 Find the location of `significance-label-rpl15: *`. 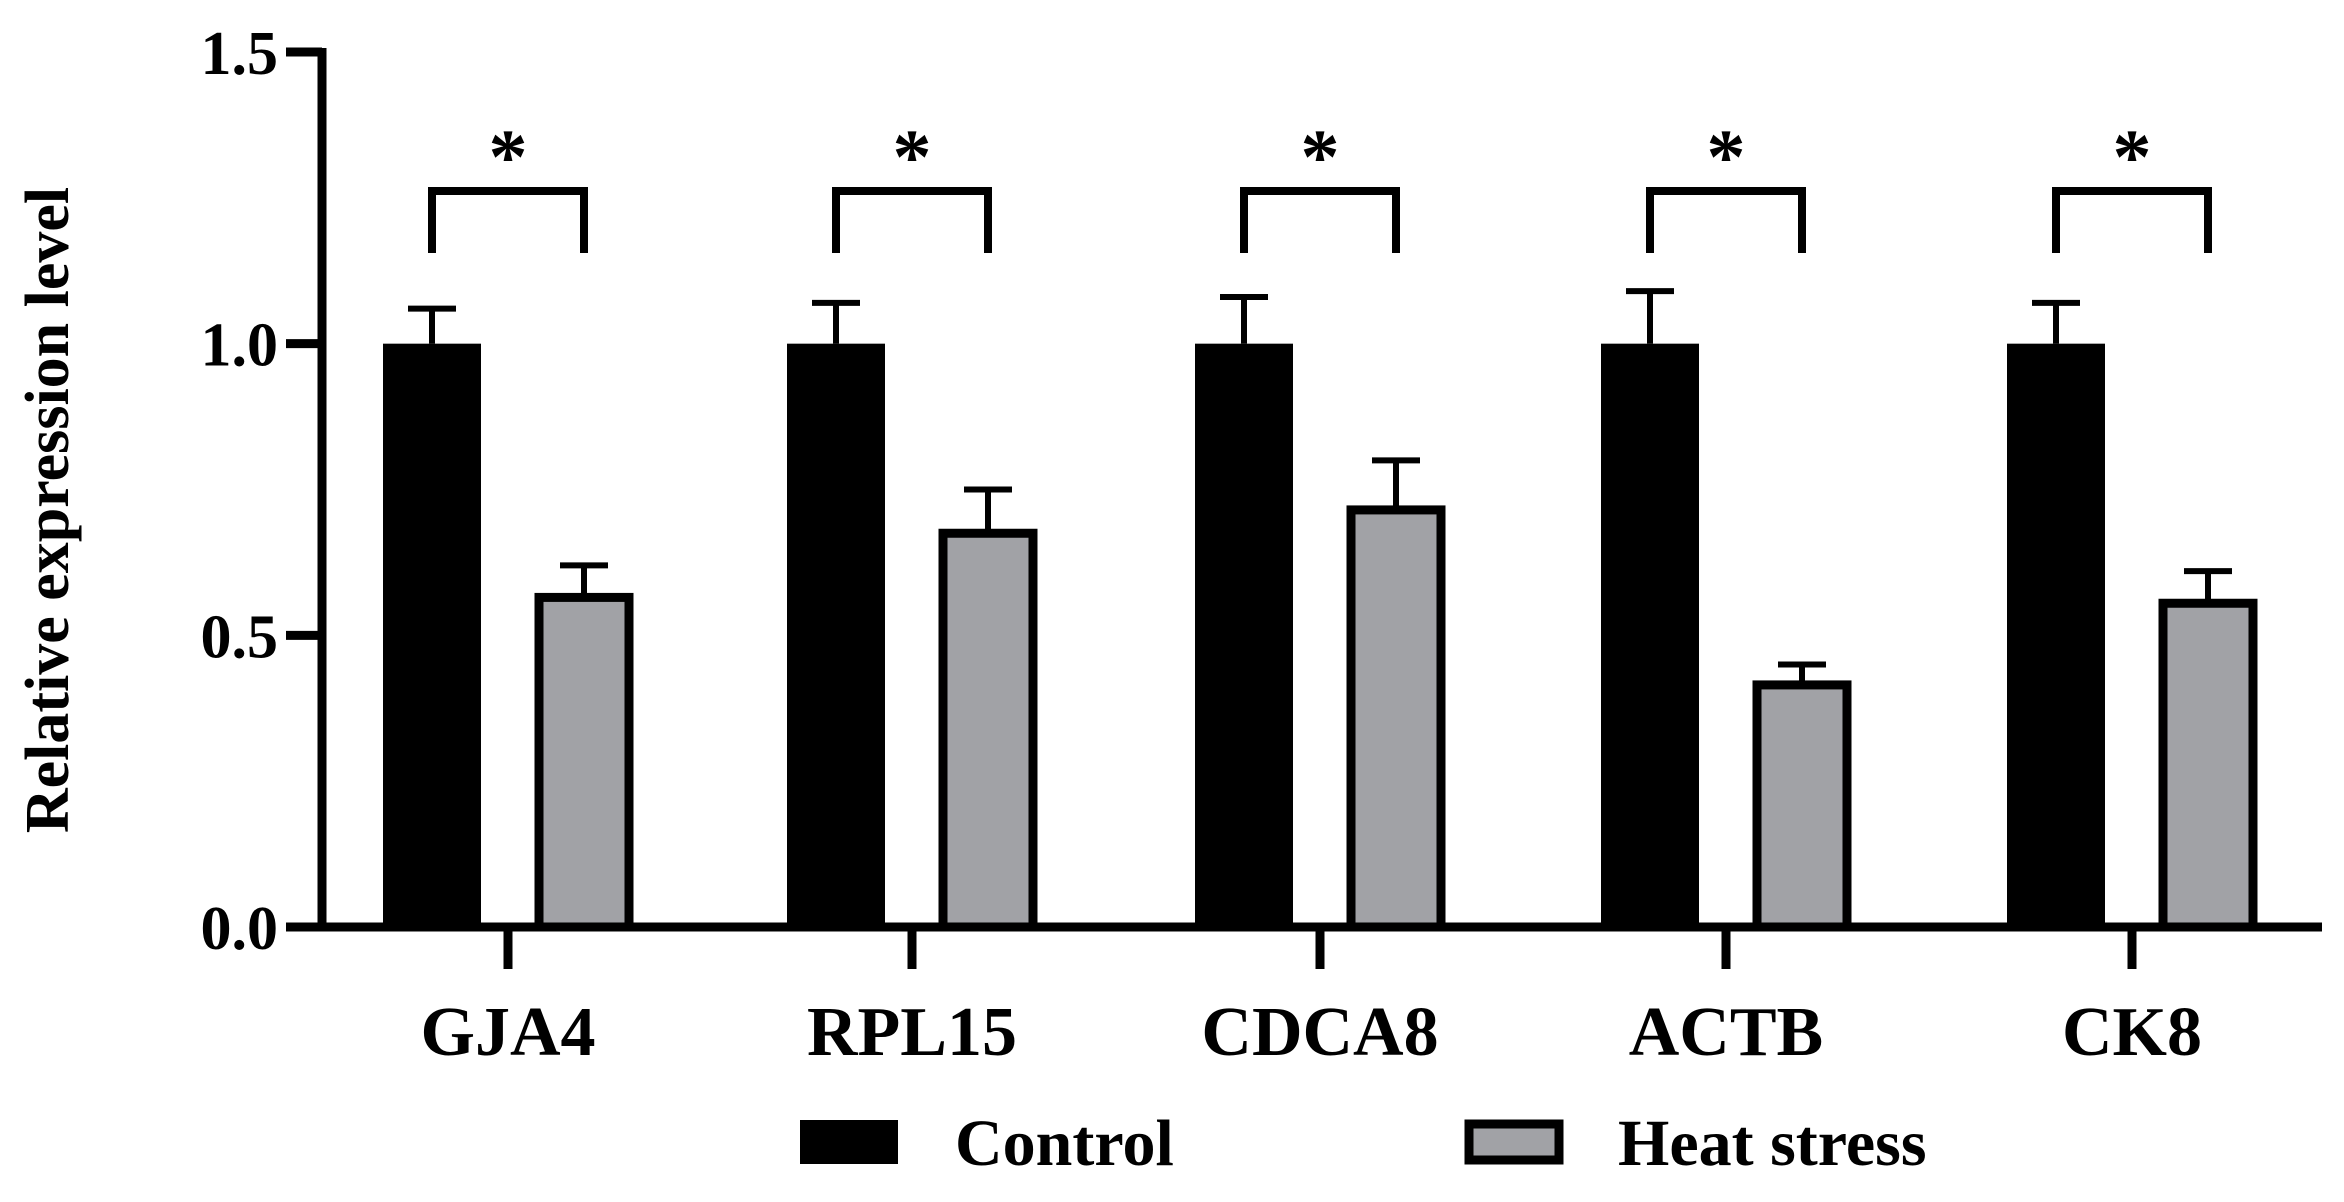

significance-label-rpl15: * is located at coordinates (912, 156).